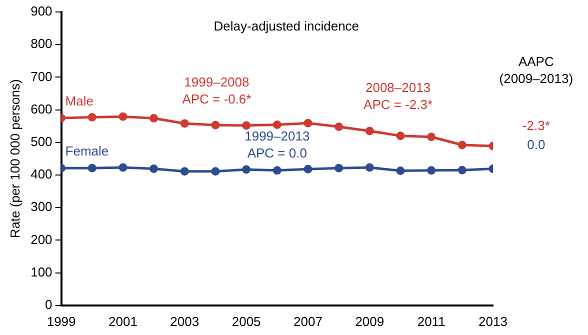  Describe the element at coordinates (41, 11) in the screenshot. I see `y-tick-label: 900` at that location.